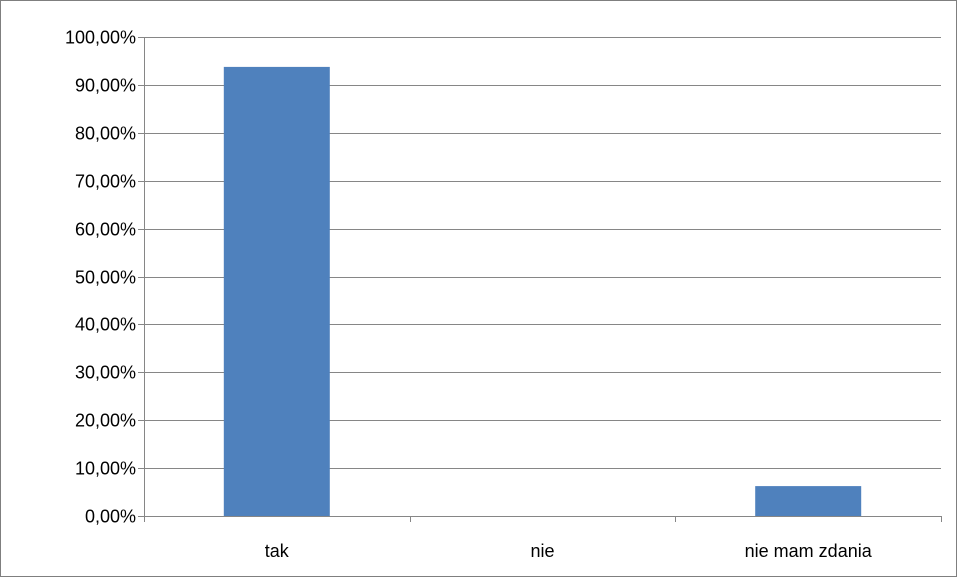 The width and height of the screenshot is (958, 578). I want to click on y-tick-label: 100,00%, so click(100, 38).